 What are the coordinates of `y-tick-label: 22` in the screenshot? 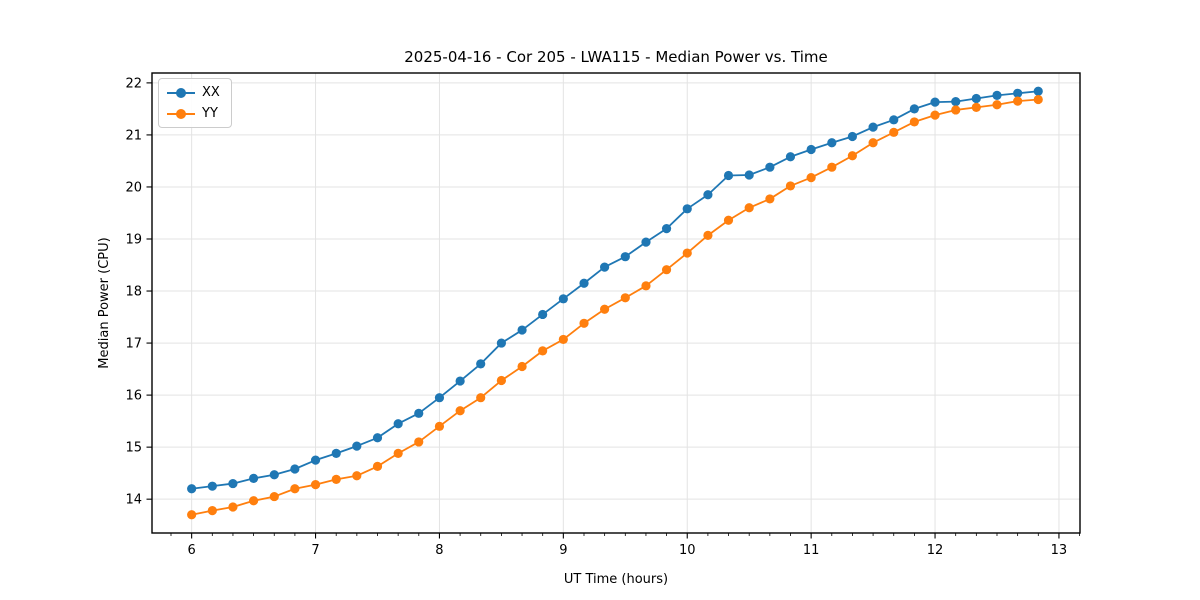 It's located at (133, 83).